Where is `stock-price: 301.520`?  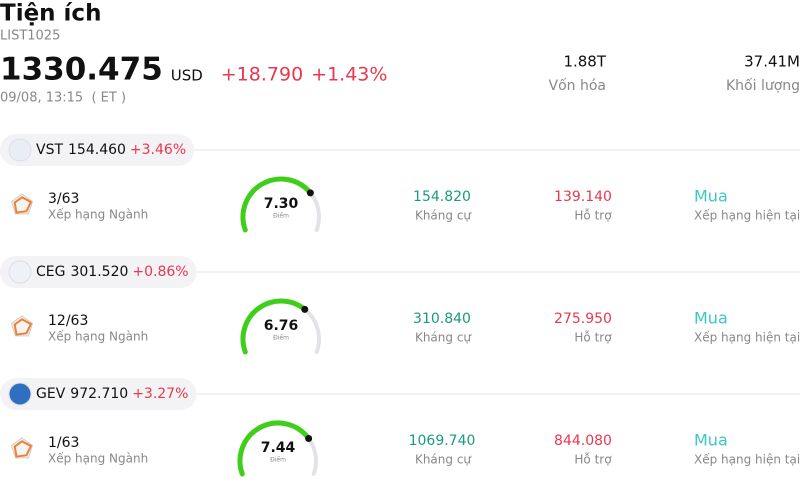 stock-price: 301.520 is located at coordinates (99, 272).